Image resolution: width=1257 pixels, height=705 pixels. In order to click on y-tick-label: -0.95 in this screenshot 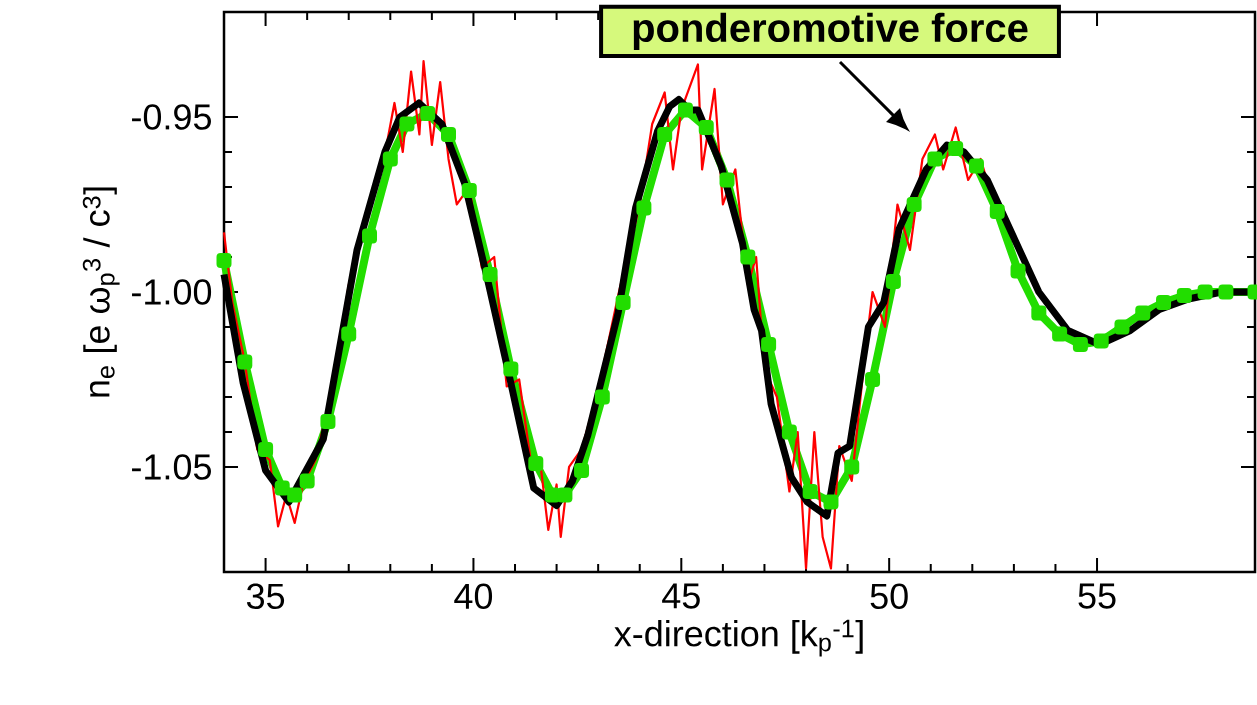, I will do `click(171, 117)`.